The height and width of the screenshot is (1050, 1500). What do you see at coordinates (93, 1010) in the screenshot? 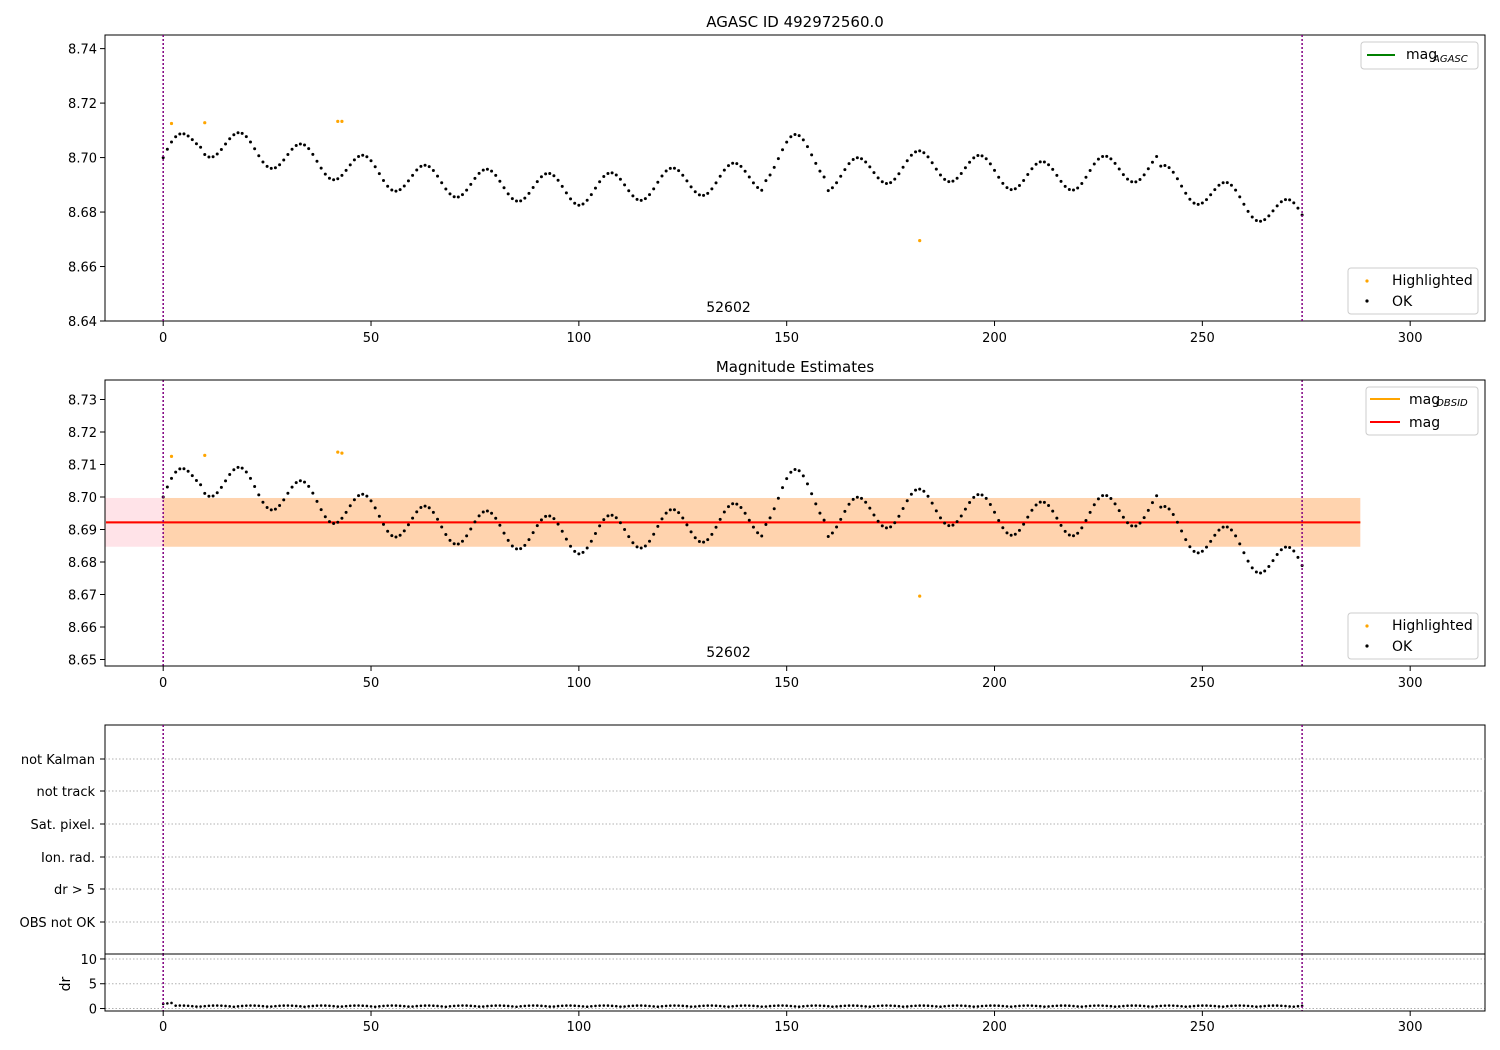
I see `y-tick-label: 0` at bounding box center [93, 1010].